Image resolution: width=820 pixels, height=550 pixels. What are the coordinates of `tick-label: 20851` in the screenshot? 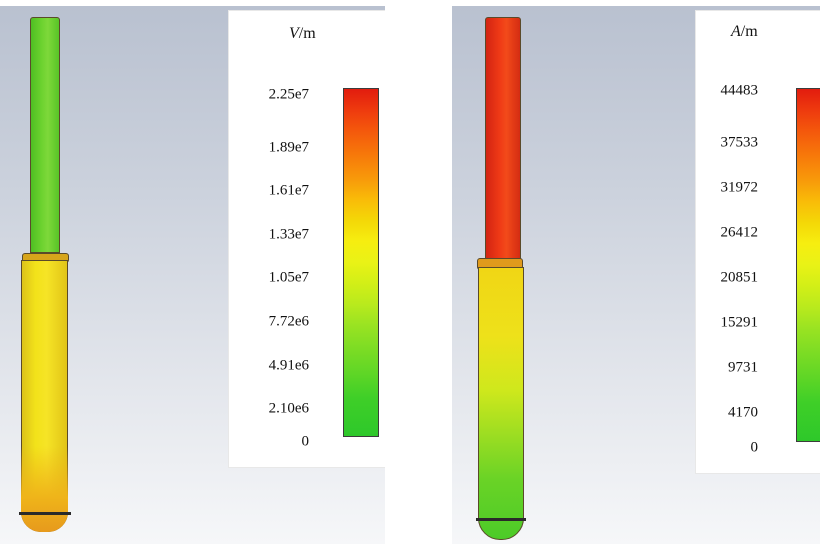 It's located at (739, 277).